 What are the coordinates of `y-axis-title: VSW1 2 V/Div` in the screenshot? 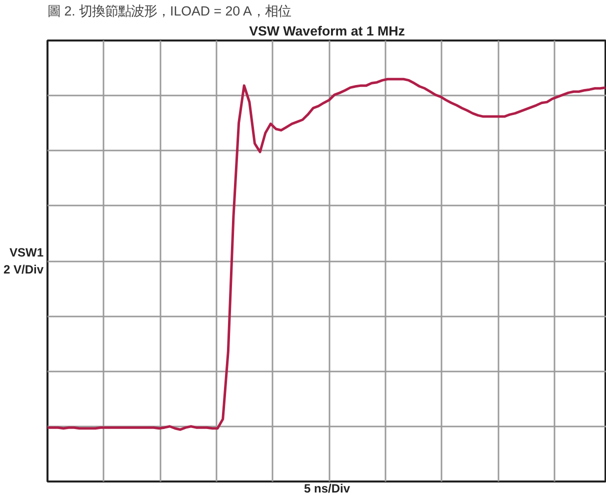 It's located at (23, 261).